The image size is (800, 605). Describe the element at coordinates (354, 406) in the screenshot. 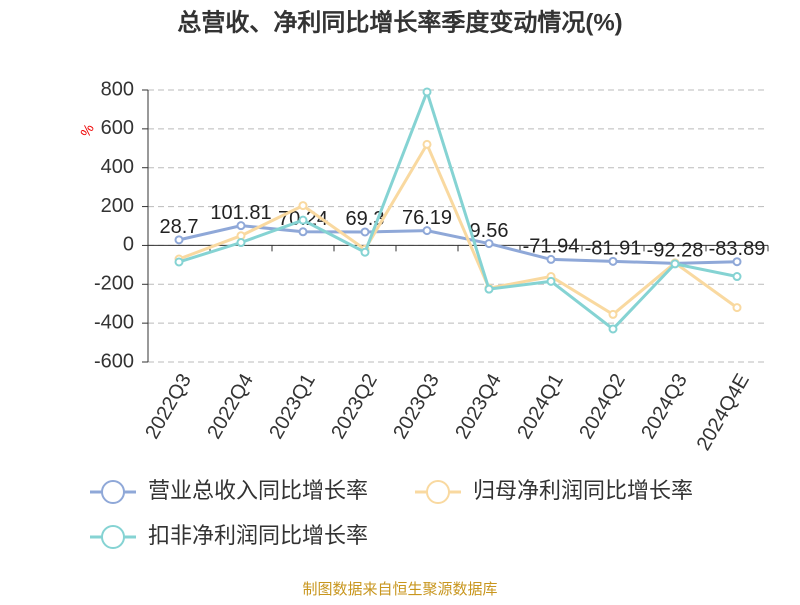

I see `x-tick-label: 2023Q2` at that location.